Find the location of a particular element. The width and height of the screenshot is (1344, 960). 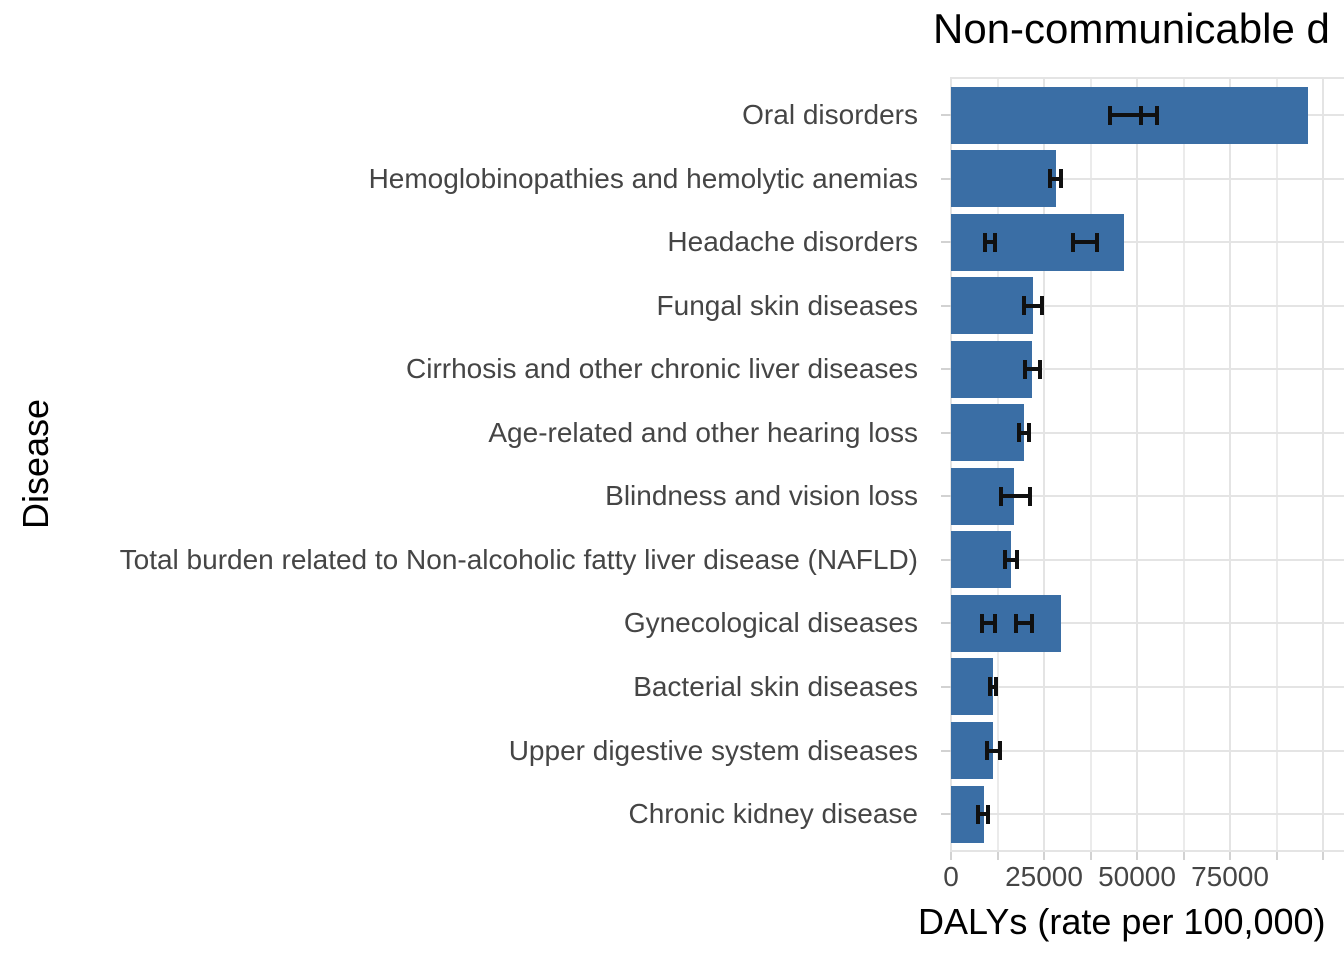

y-axis-label: Blindness and vision loss is located at coordinates (761, 496).